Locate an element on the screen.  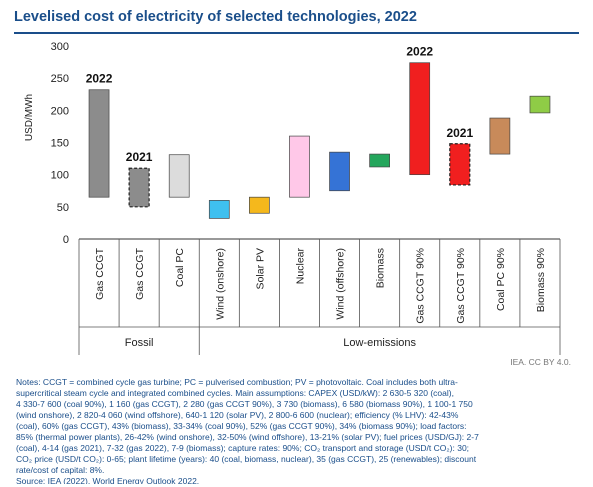
category-label: Coal PC 90% is located at coordinates (501, 279).